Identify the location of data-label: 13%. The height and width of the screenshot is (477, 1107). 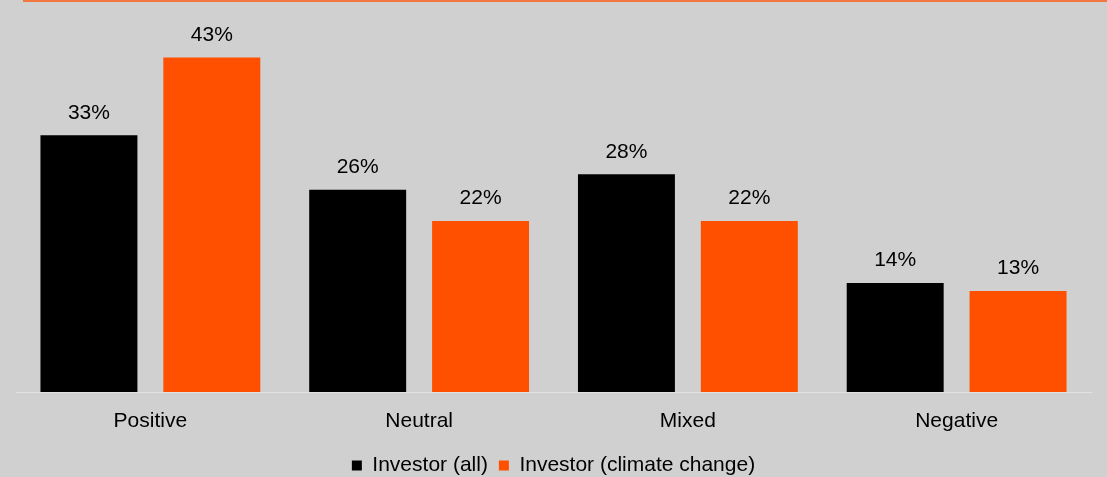
(1018, 267).